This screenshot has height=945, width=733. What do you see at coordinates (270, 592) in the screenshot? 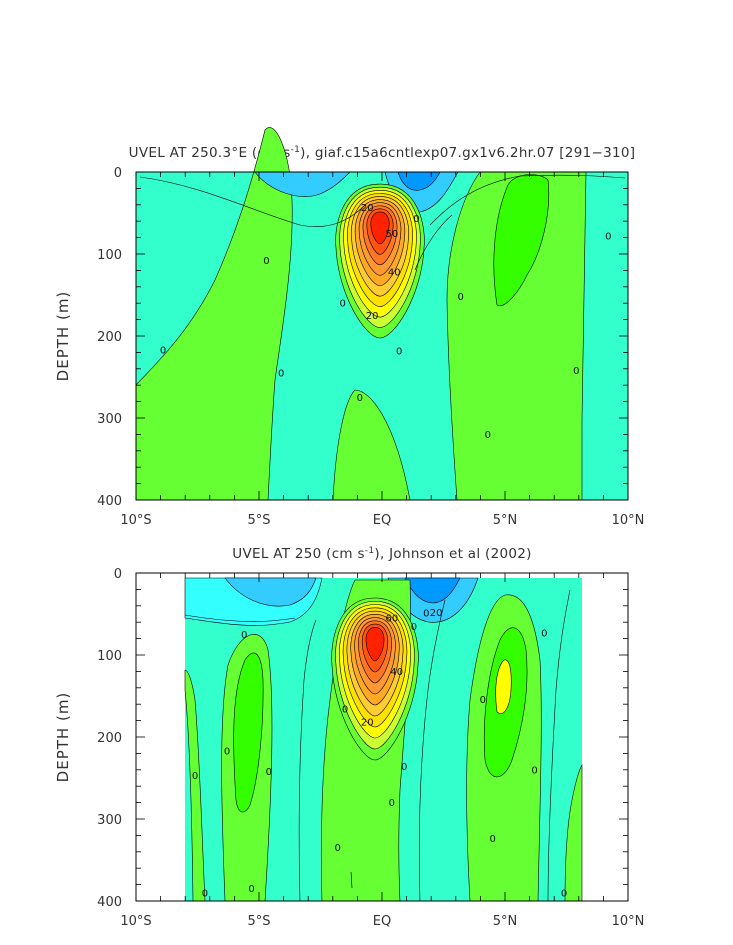
I see `contour-fill-surface-negative-core` at bounding box center [270, 592].